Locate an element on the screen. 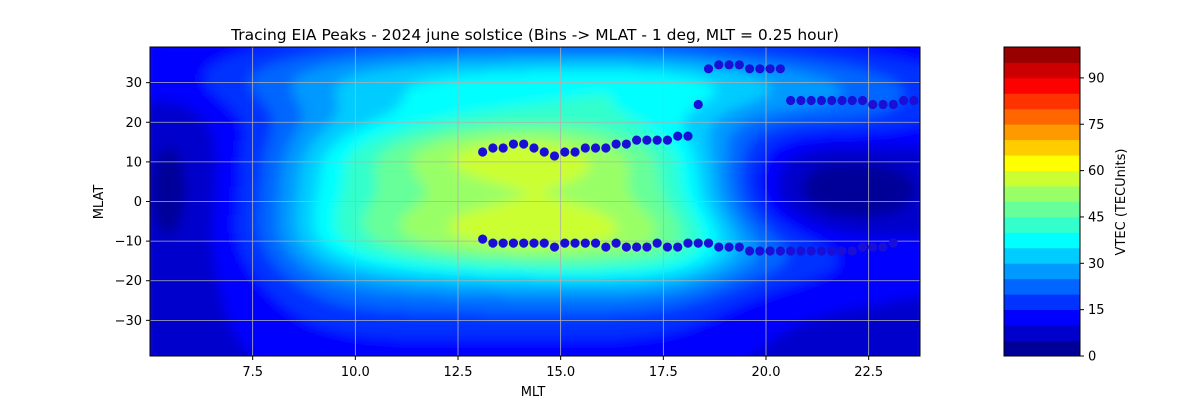 Image resolution: width=1200 pixels, height=400 pixels. colorbar-tick-label: 0 is located at coordinates (1092, 357).